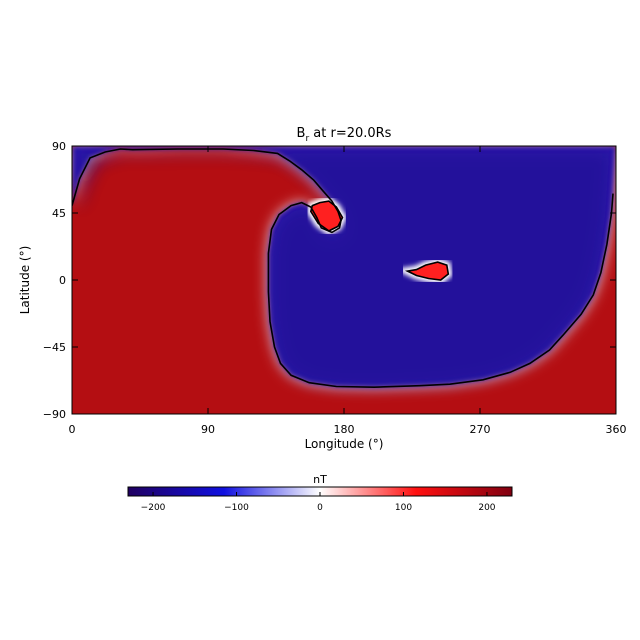 The image size is (640, 640). Describe the element at coordinates (25, 280) in the screenshot. I see `y-axis-label: Latitude (°)` at that location.